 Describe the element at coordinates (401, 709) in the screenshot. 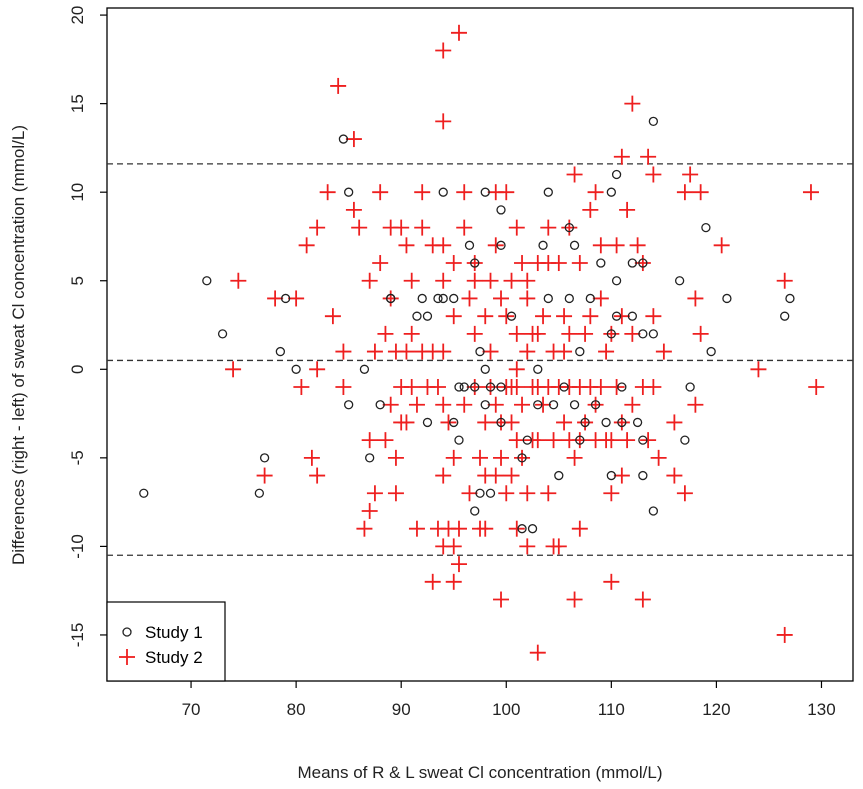

I see `x-tick-label: 90` at that location.